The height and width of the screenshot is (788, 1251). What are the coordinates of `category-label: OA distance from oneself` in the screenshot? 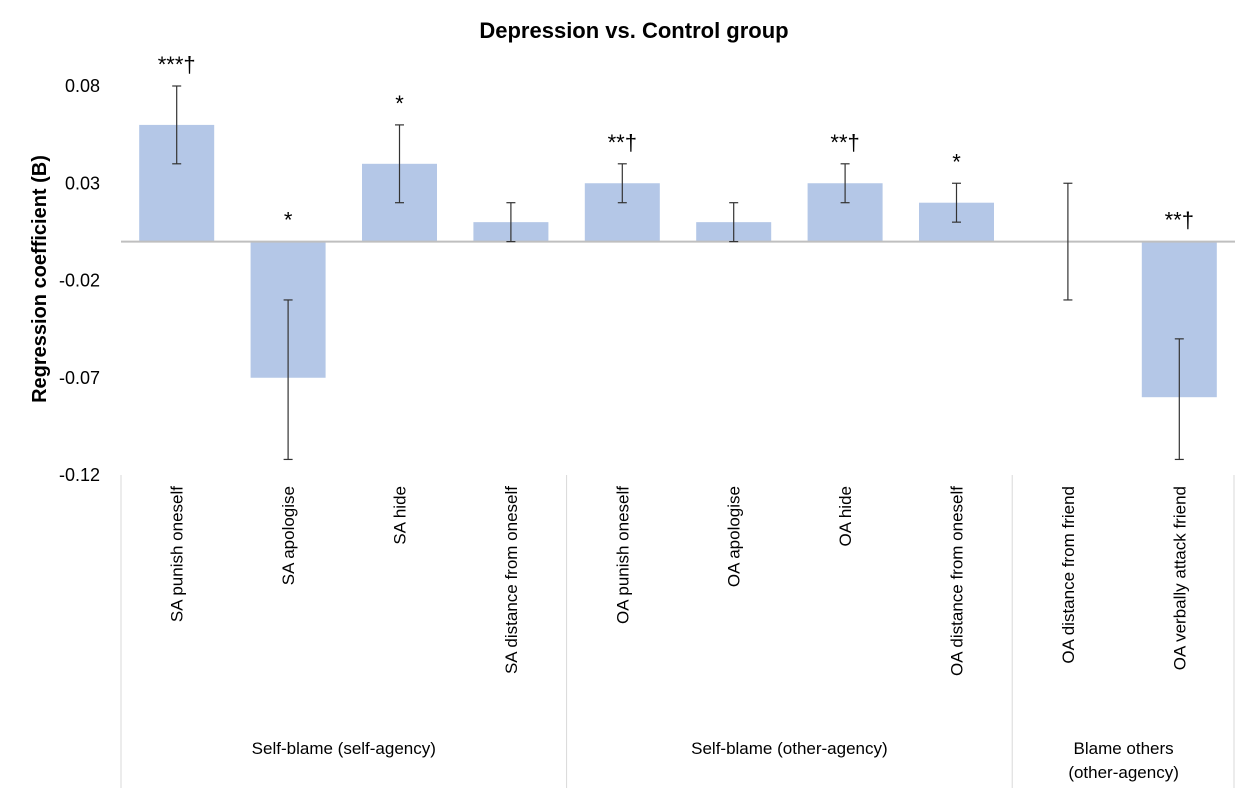 It's located at (957, 581).